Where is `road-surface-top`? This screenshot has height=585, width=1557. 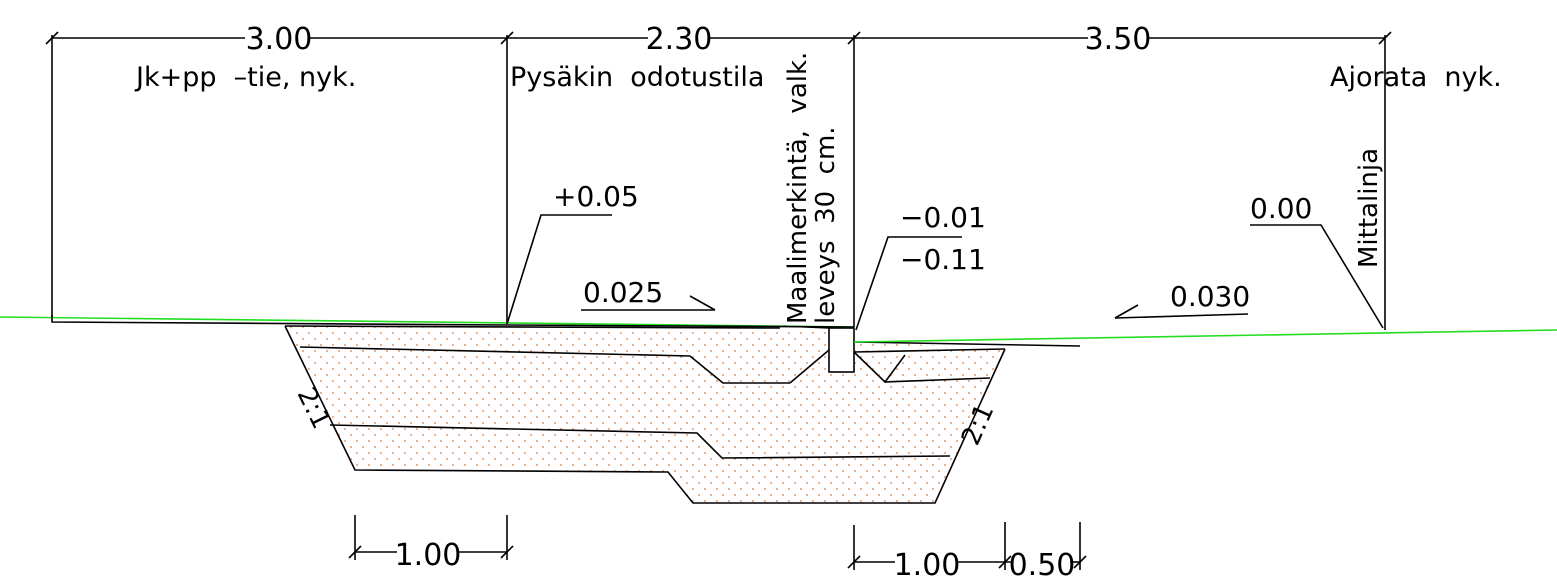
road-surface-top is located at coordinates (967, 344).